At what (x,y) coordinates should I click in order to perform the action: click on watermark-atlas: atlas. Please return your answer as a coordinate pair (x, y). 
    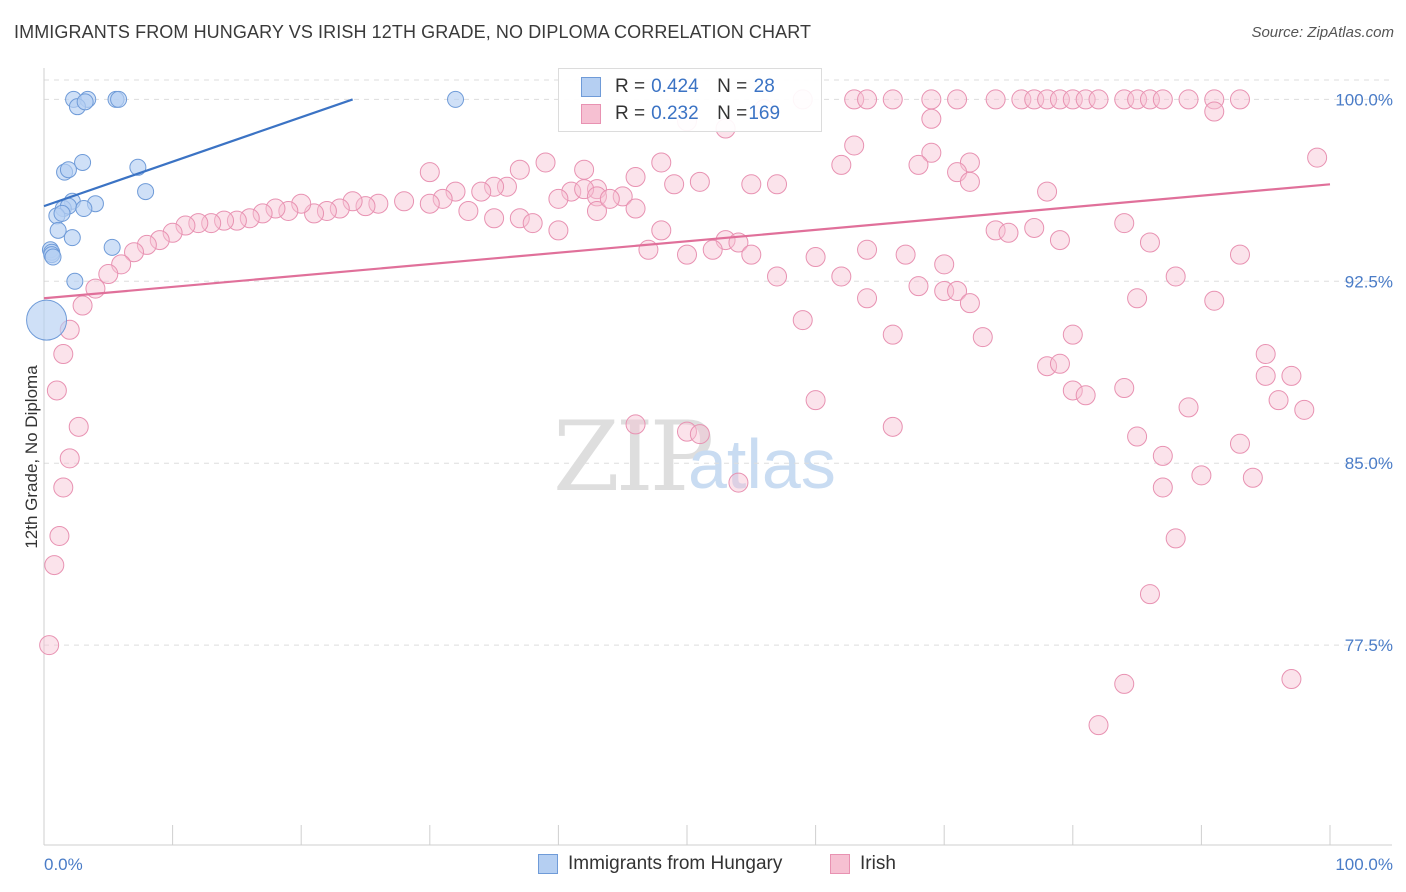
    Looking at the image, I should click on (762, 464).